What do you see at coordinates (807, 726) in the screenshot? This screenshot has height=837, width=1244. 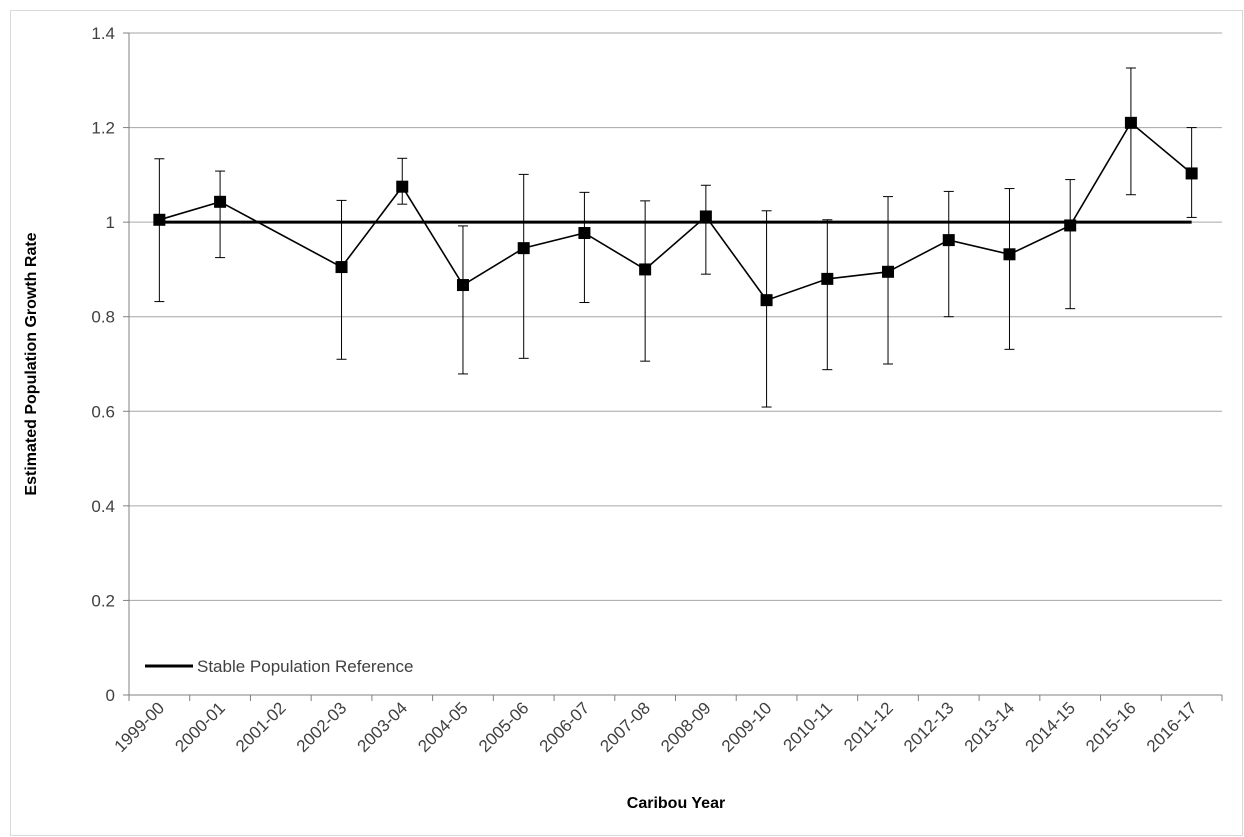 I see `x-tick-label: 2010-11` at bounding box center [807, 726].